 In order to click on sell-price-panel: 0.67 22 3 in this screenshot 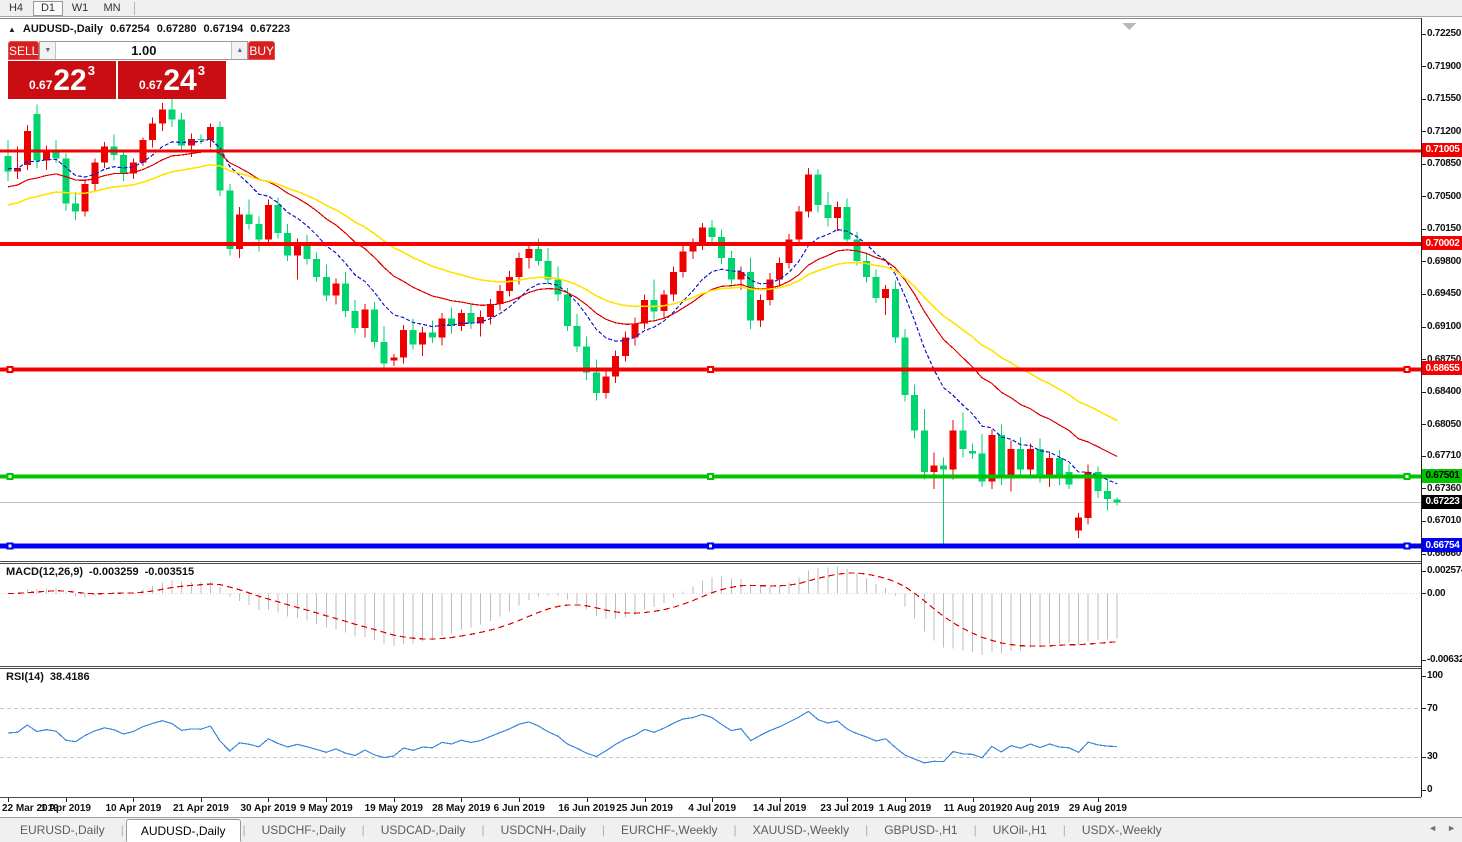, I will do `click(62, 80)`.